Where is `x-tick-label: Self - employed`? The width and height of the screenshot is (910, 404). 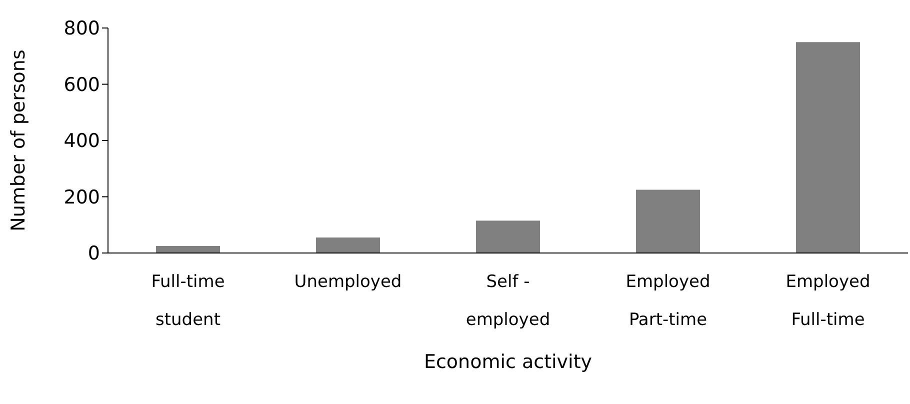 x-tick-label: Self - employed is located at coordinates (508, 301).